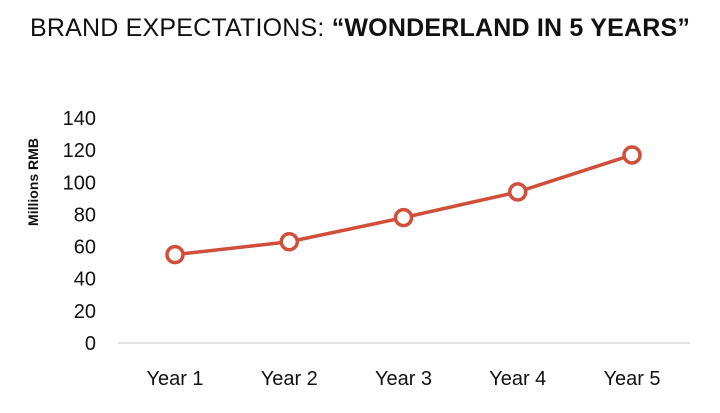 Image resolution: width=720 pixels, height=413 pixels. Describe the element at coordinates (180, 28) in the screenshot. I see `chart-title-plain: BRAND EXPECTATIONS:` at that location.